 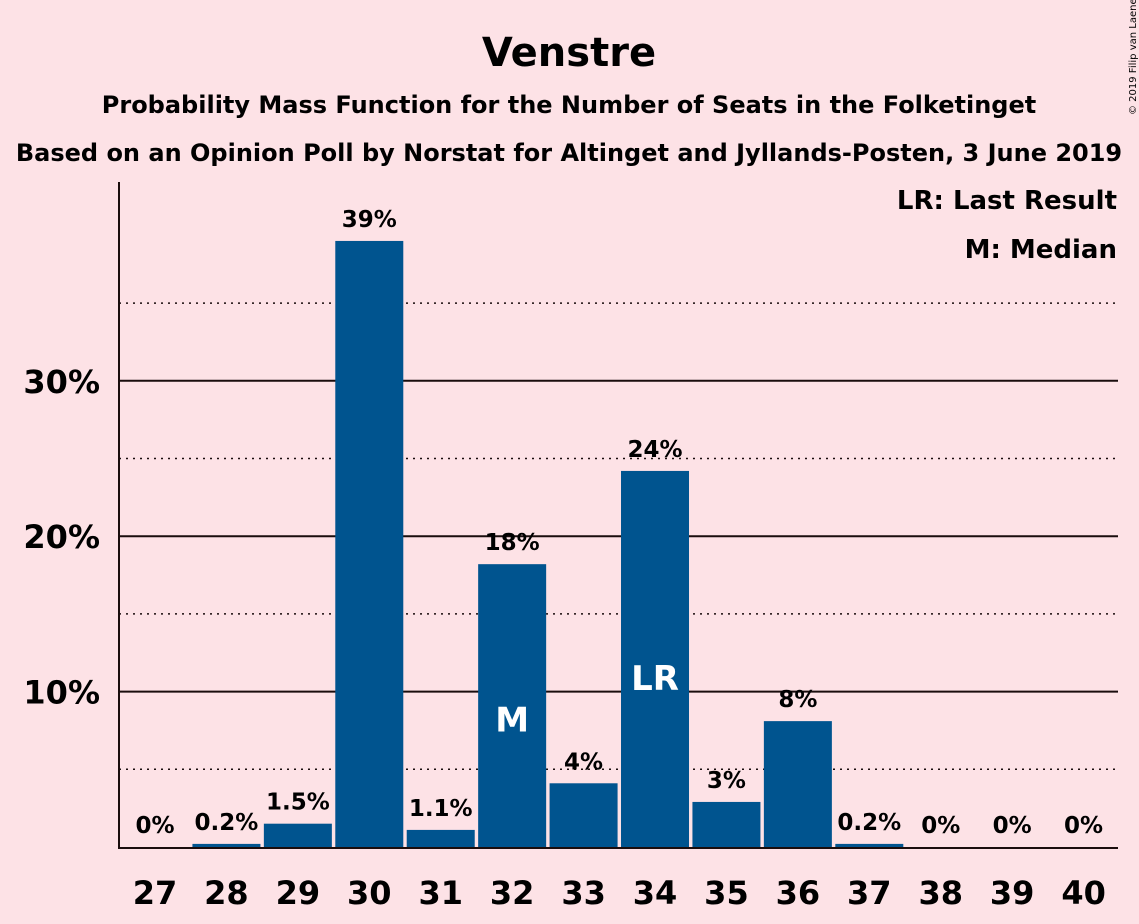 What do you see at coordinates (569, 53) in the screenshot?
I see `chart-title: Venstre` at bounding box center [569, 53].